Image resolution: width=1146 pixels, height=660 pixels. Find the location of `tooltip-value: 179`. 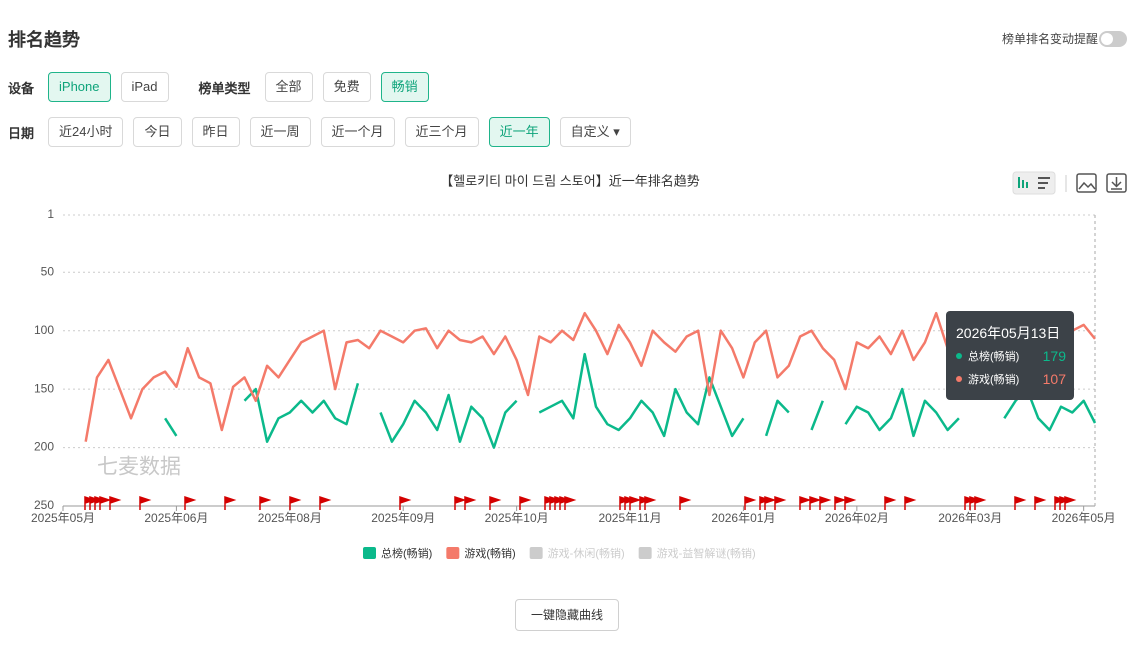

tooltip-value: 179 is located at coordinates (1054, 356).